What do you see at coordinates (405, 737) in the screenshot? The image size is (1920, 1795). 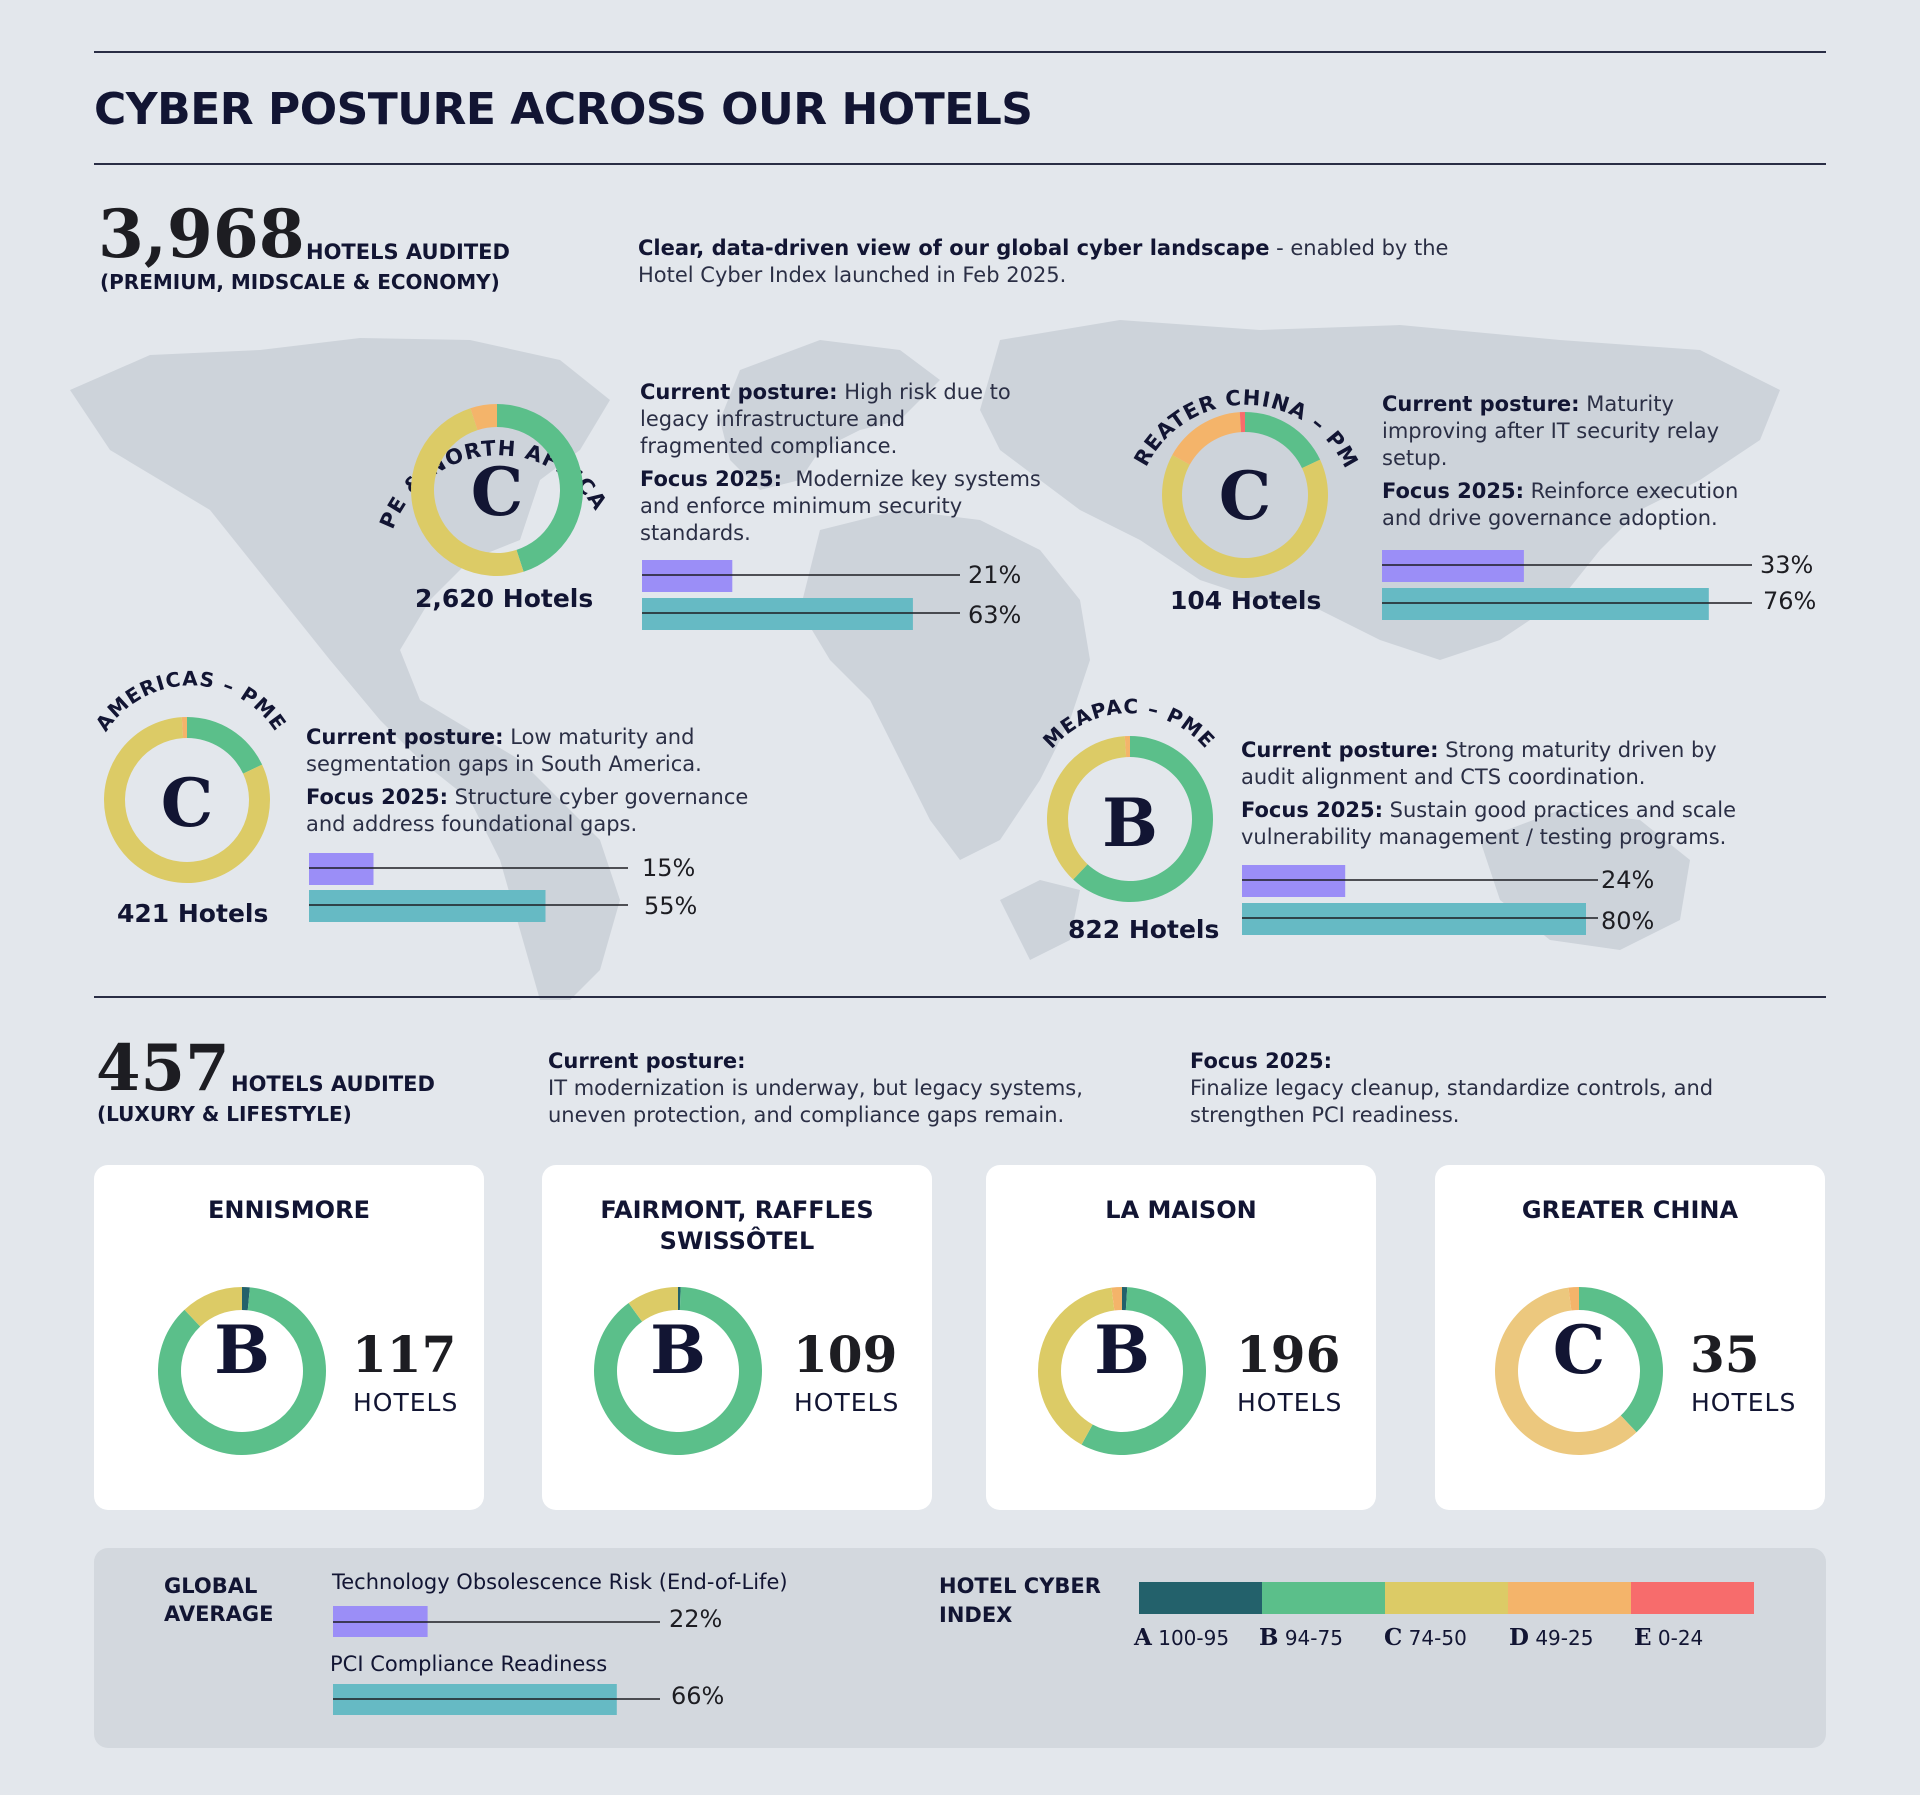 I see `posture-label-americas: Current posture:` at bounding box center [405, 737].